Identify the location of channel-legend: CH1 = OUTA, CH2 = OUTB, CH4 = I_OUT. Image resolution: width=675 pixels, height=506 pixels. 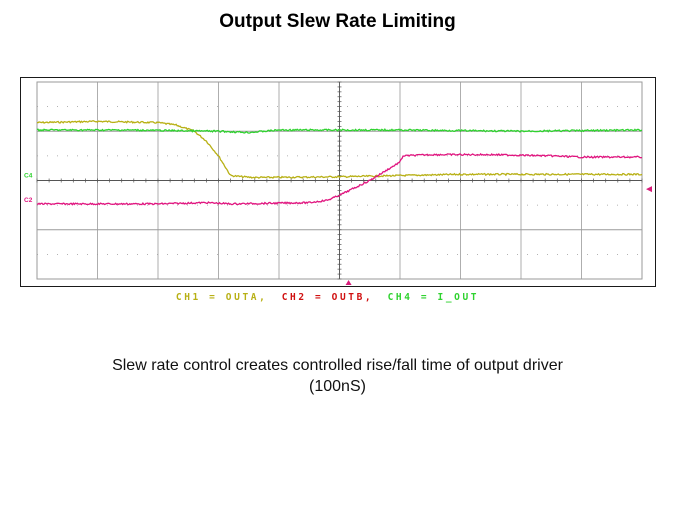
(327, 297).